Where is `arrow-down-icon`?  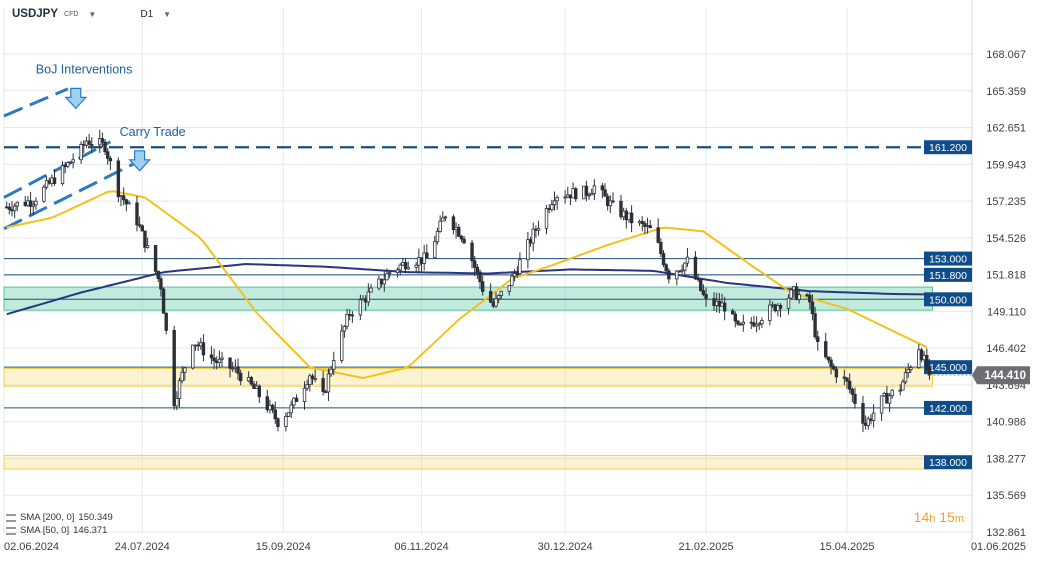 arrow-down-icon is located at coordinates (76, 98).